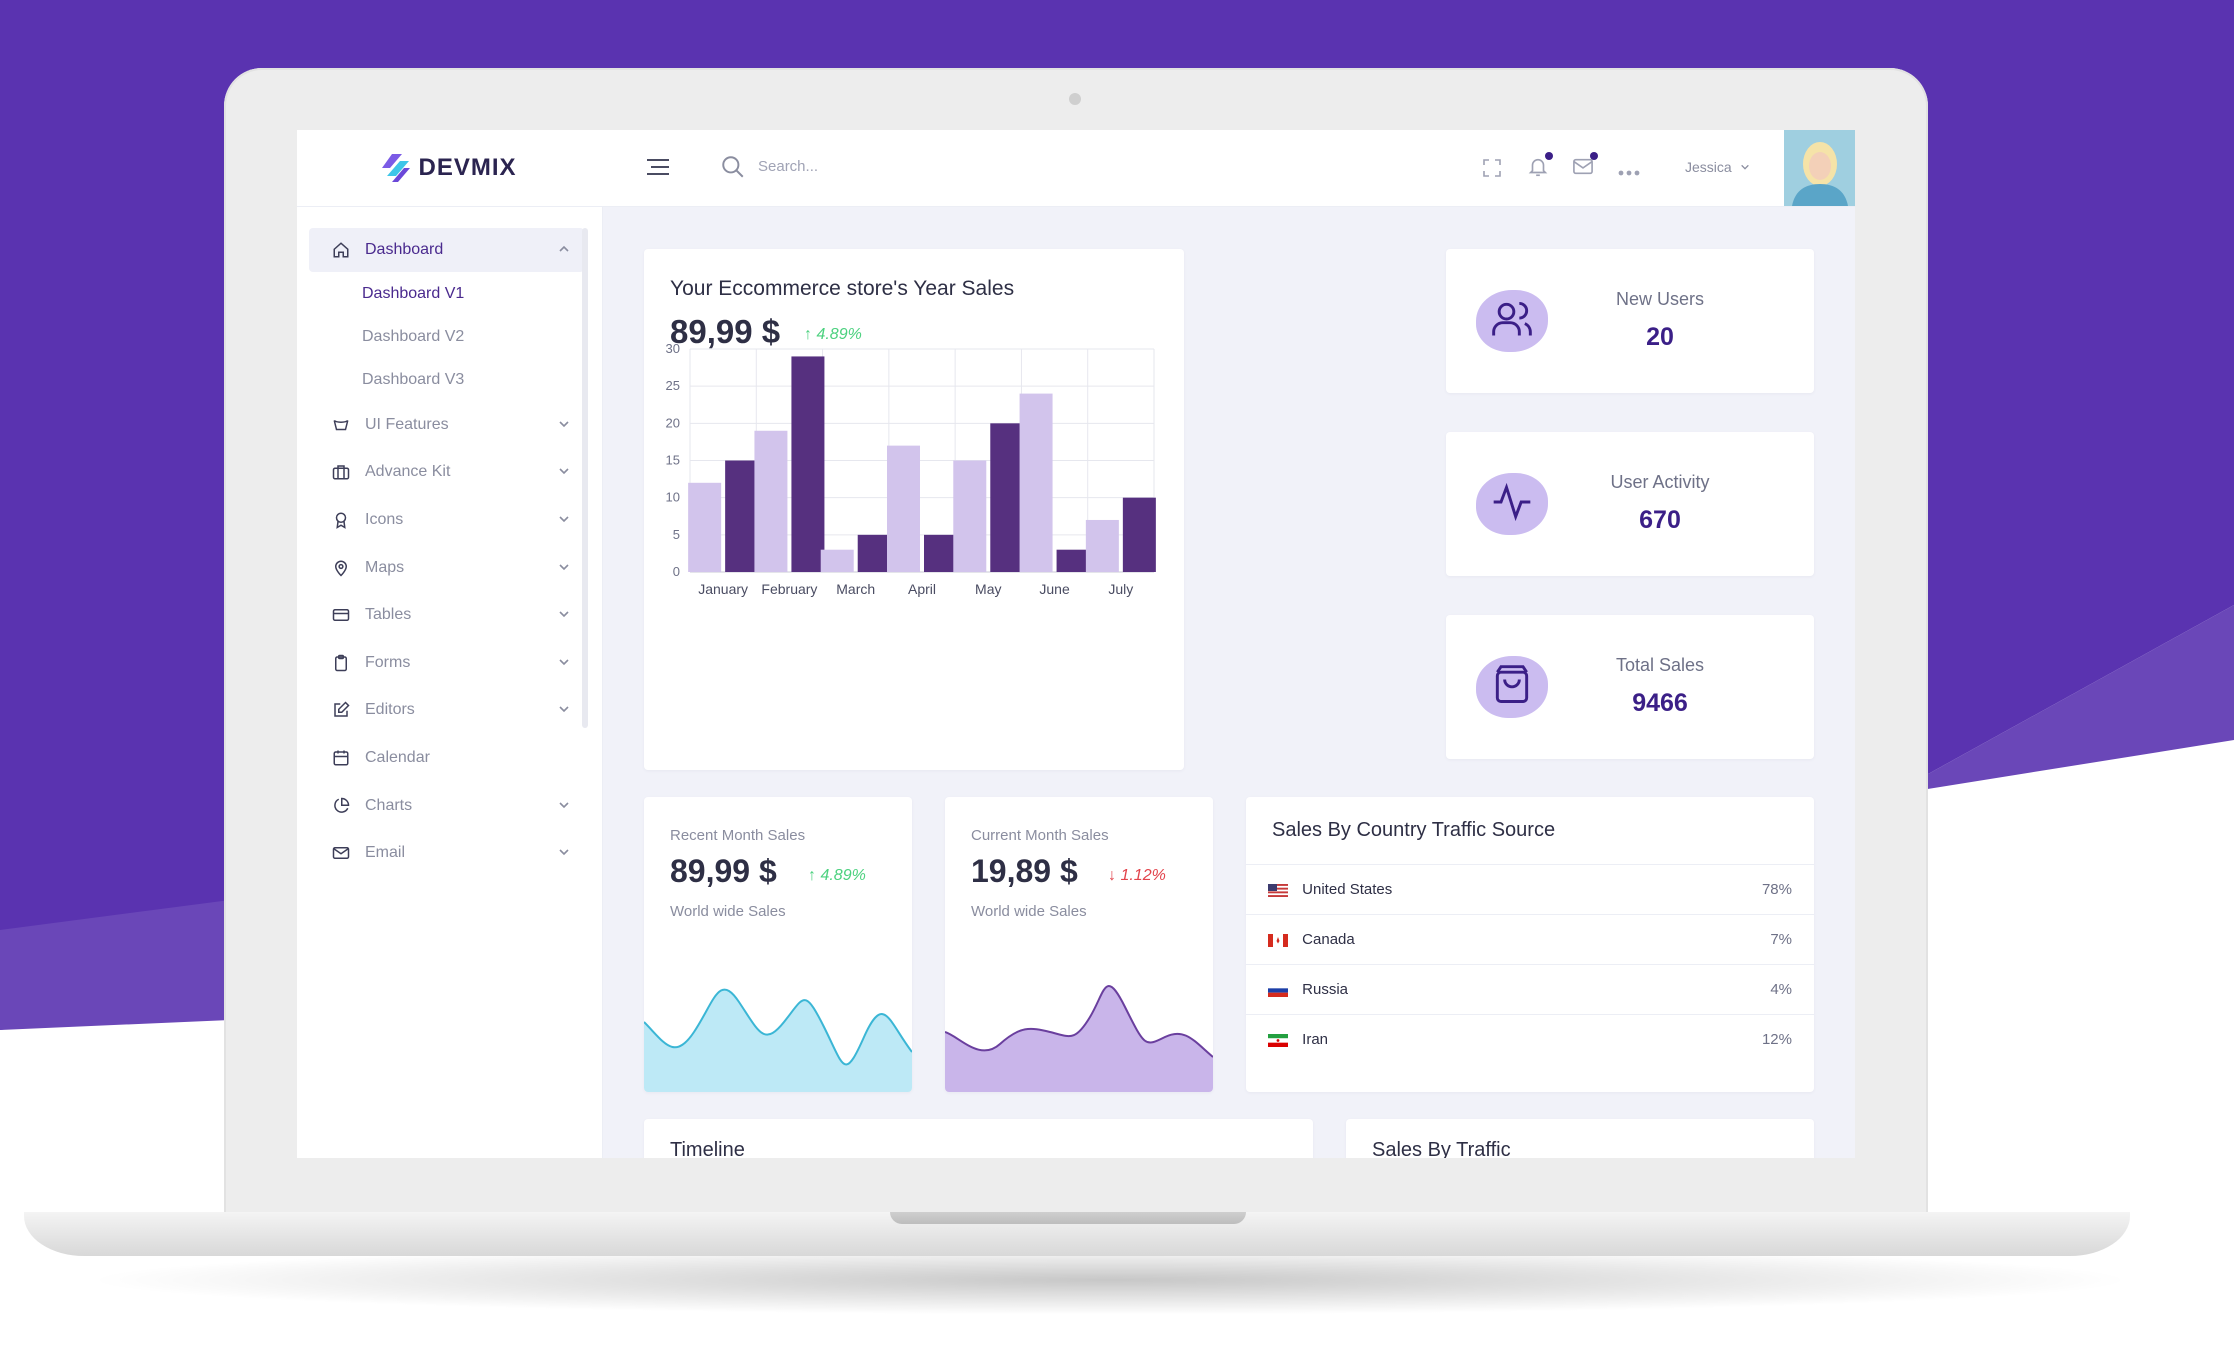  Describe the element at coordinates (449, 168) in the screenshot. I see `brand-logo: DEVMIX` at that location.